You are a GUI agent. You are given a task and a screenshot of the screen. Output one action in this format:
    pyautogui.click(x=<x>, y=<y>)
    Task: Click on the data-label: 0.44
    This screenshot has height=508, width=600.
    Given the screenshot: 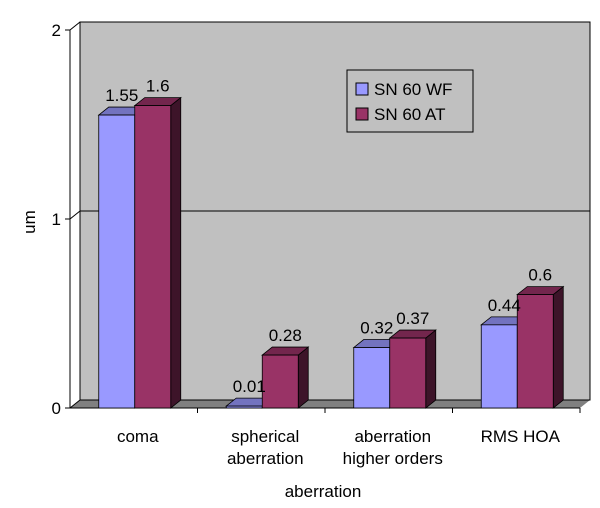 What is the action you would take?
    pyautogui.click(x=504, y=305)
    